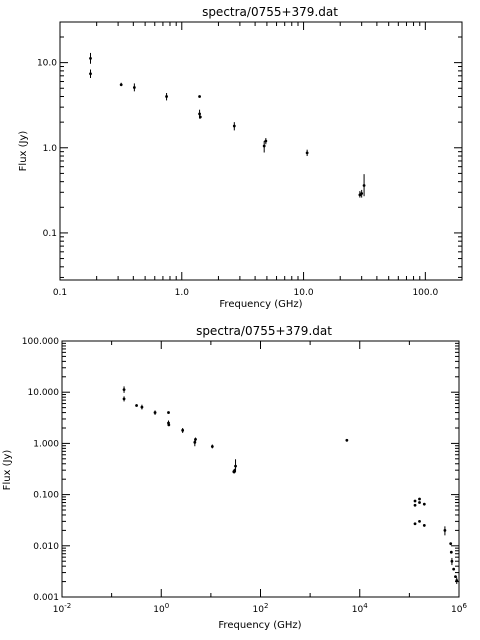 The image size is (480, 640). I want to click on y-tick-label: 10.000, so click(44, 393).